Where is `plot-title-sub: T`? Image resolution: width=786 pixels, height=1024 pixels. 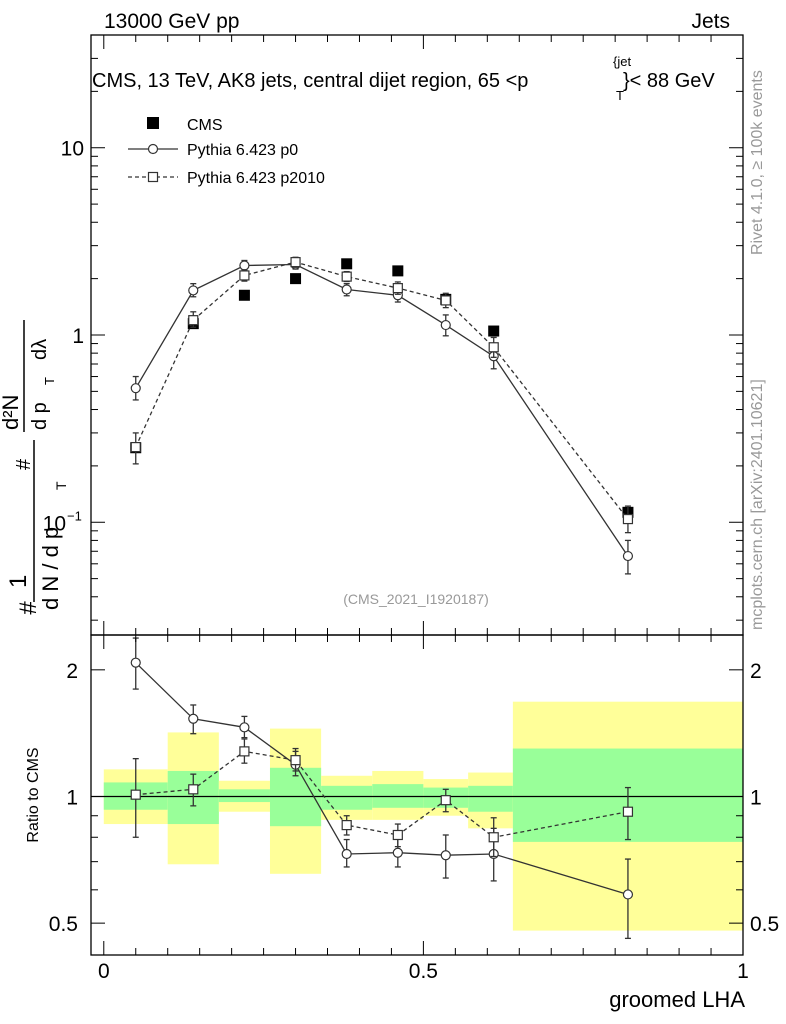 plot-title-sub: T is located at coordinates (620, 95).